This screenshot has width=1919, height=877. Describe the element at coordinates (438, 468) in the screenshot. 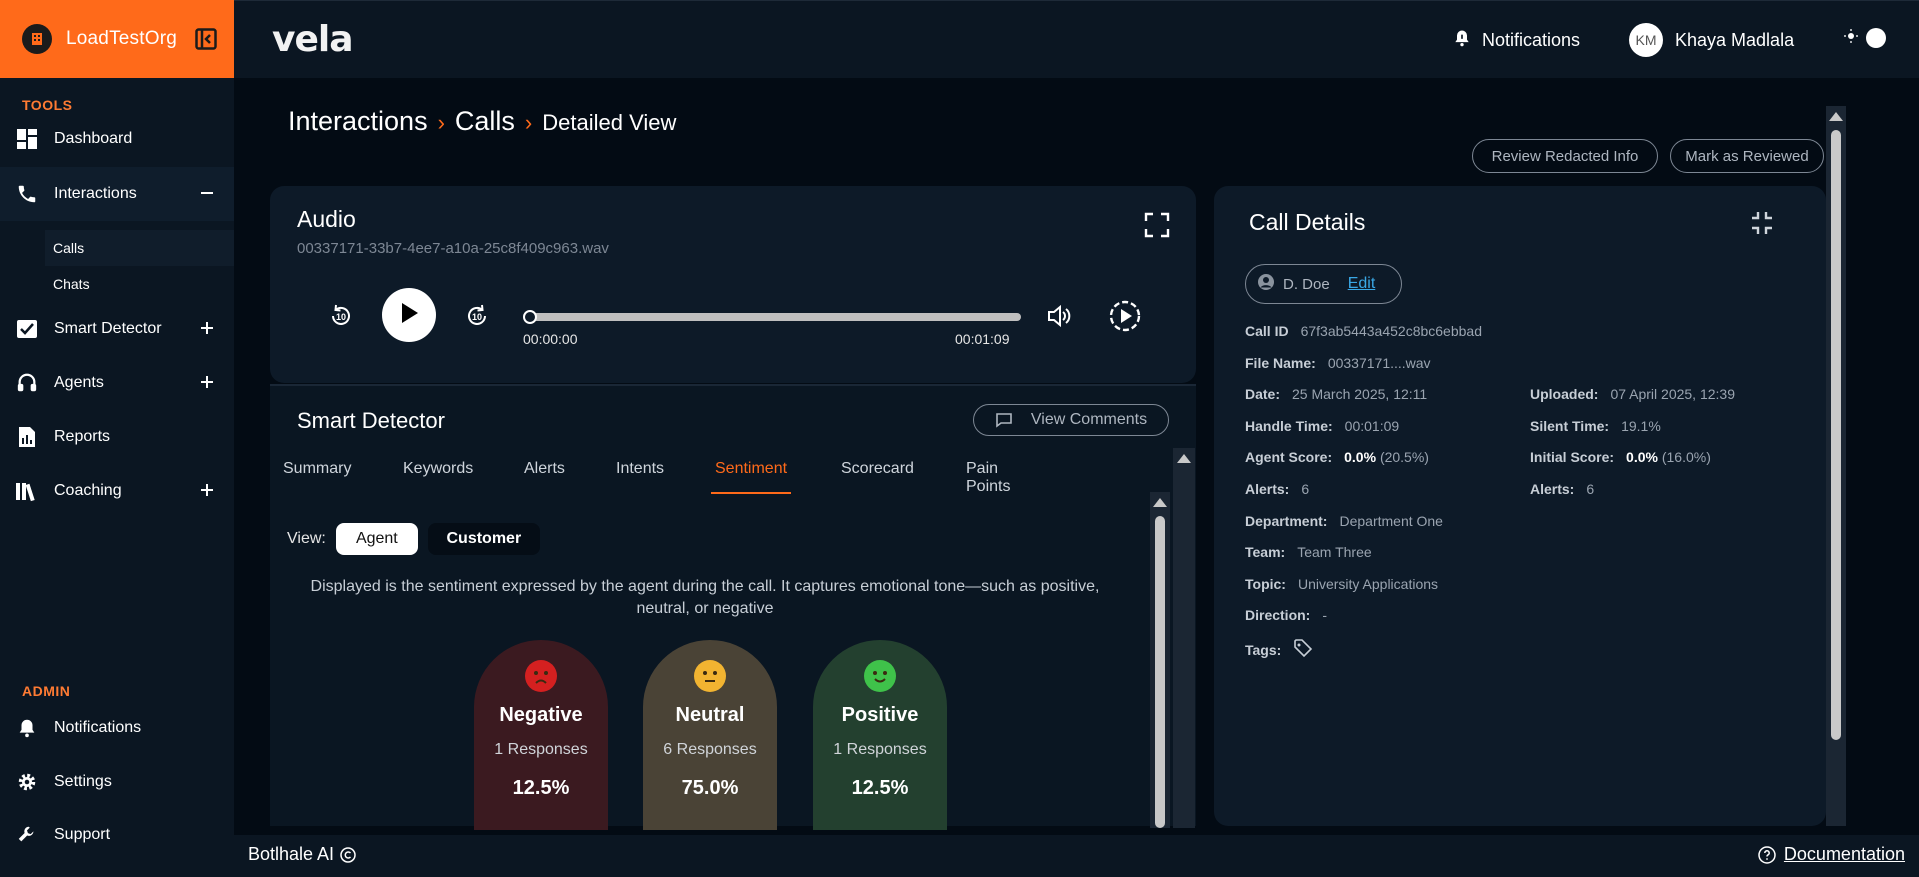

I see `tab-keywords: Keywords` at that location.